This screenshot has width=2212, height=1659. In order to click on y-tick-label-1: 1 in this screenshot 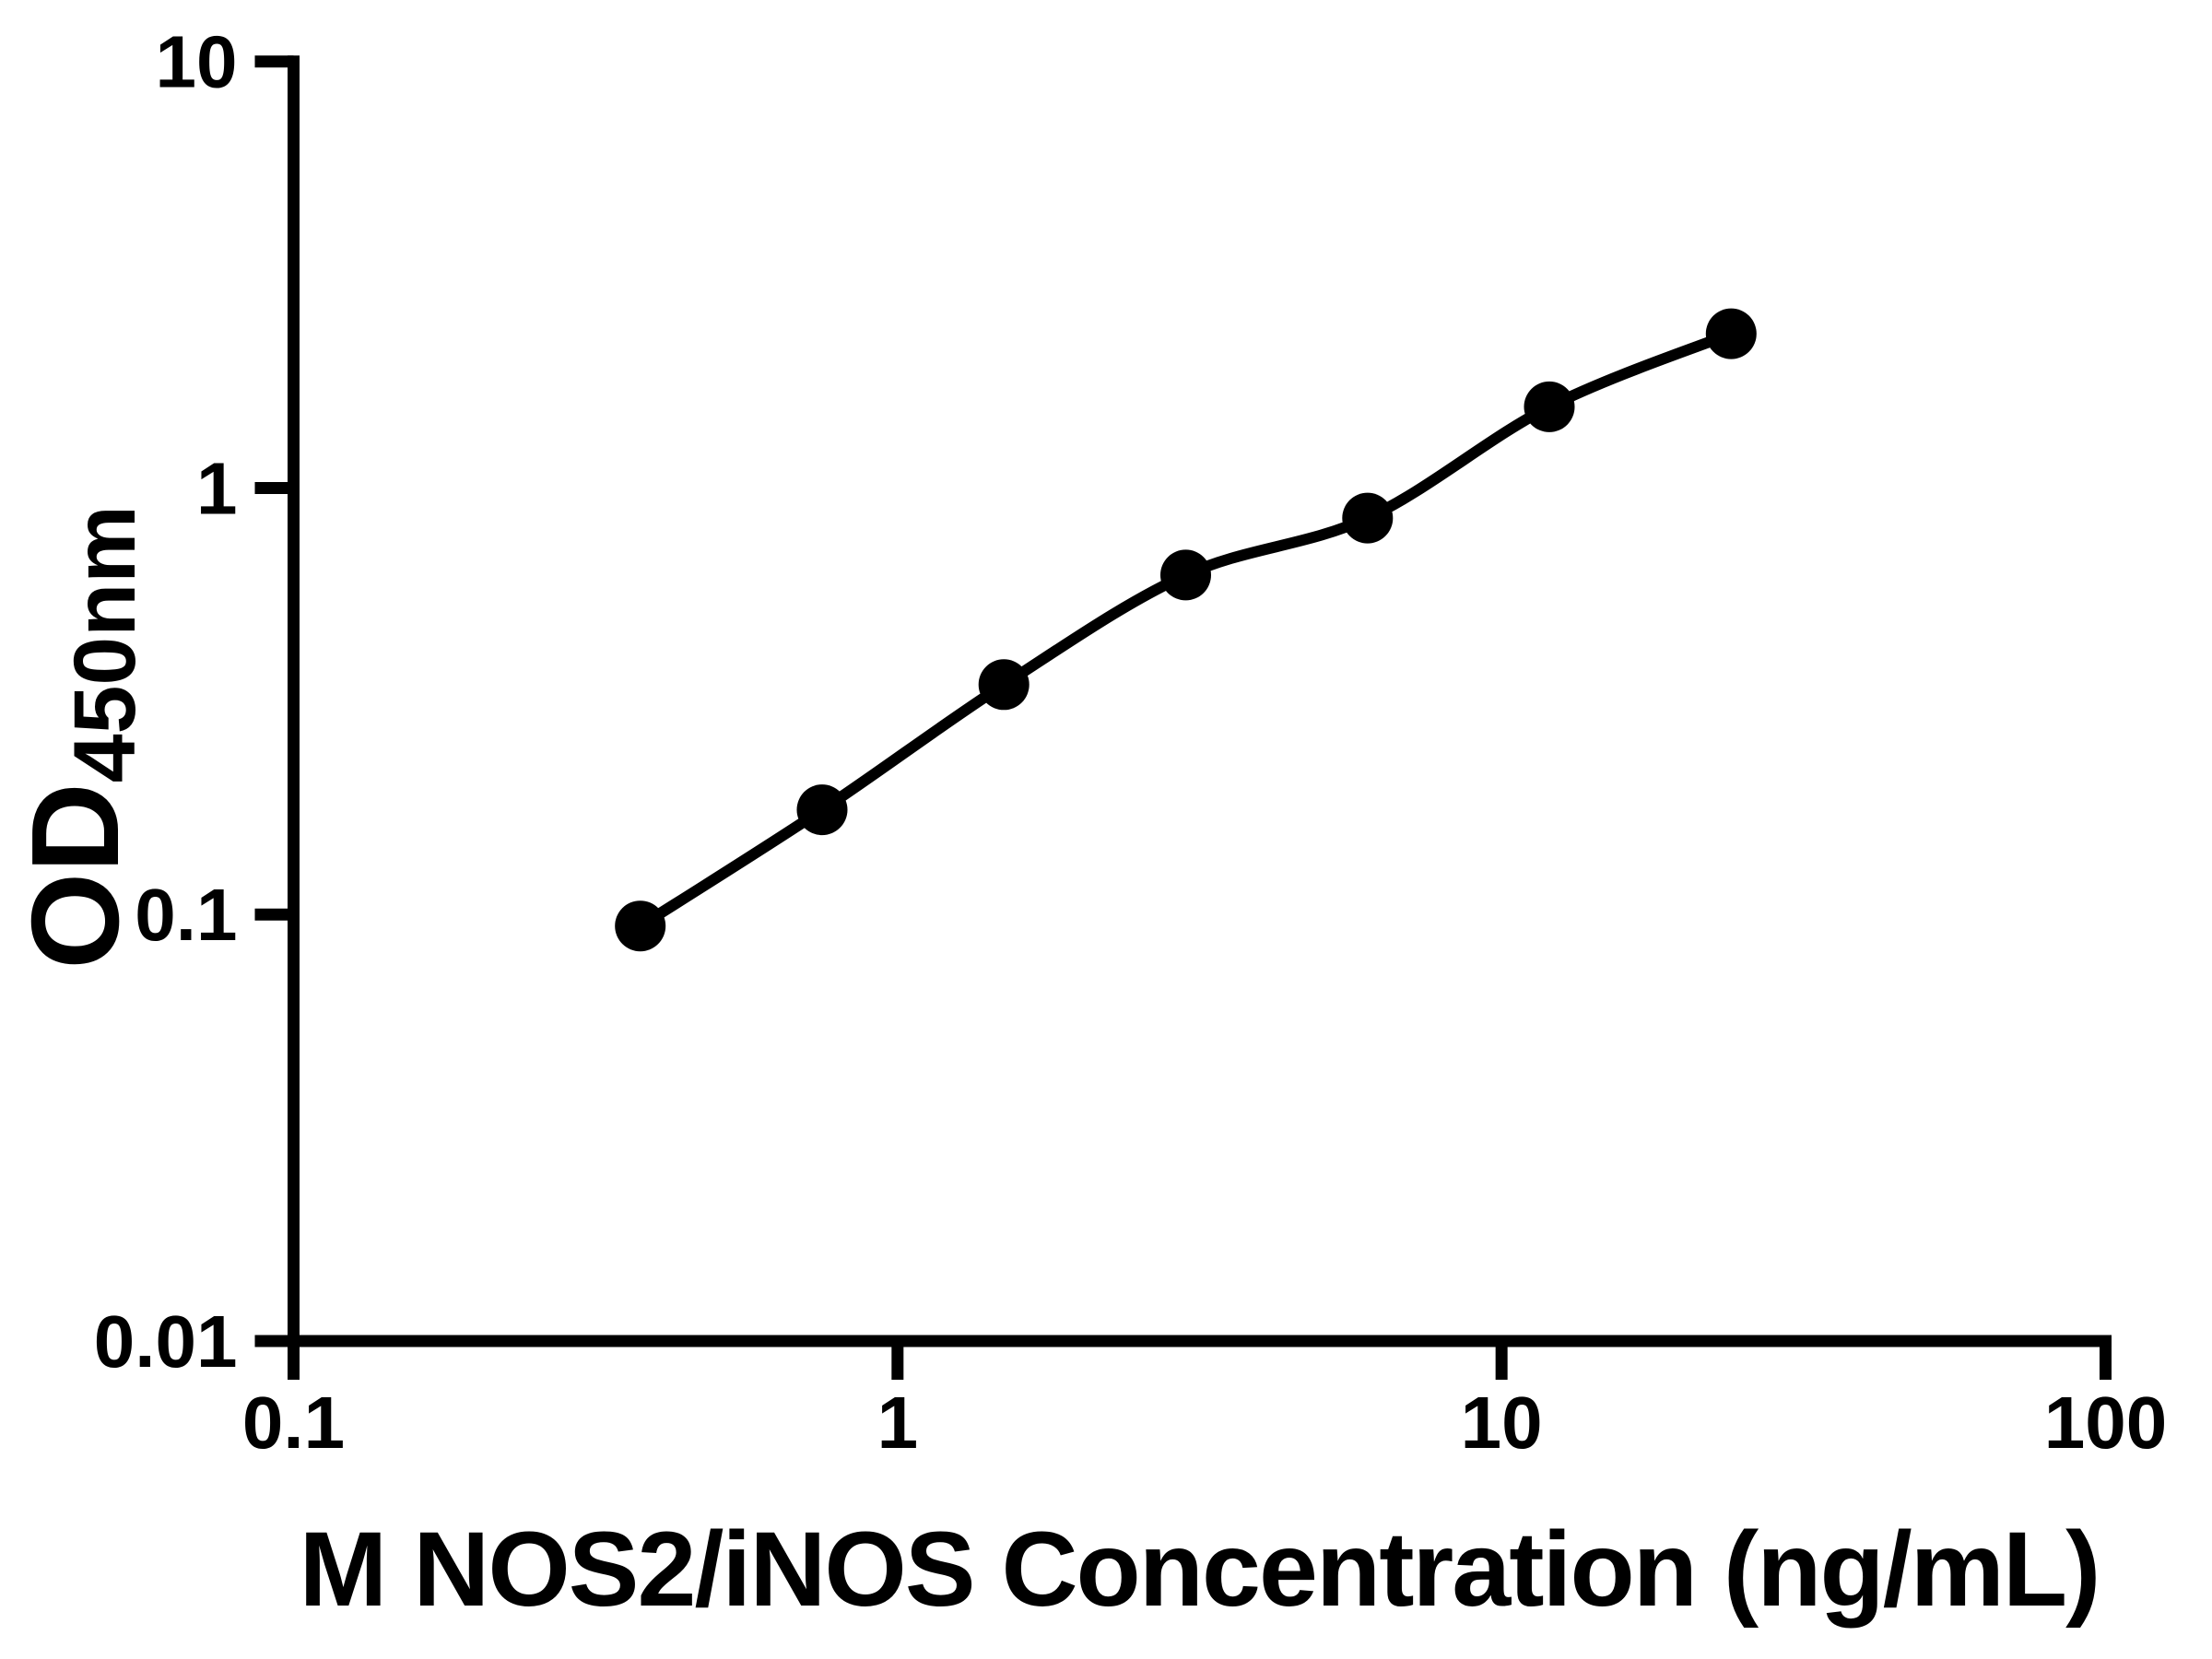, I will do `click(217, 488)`.